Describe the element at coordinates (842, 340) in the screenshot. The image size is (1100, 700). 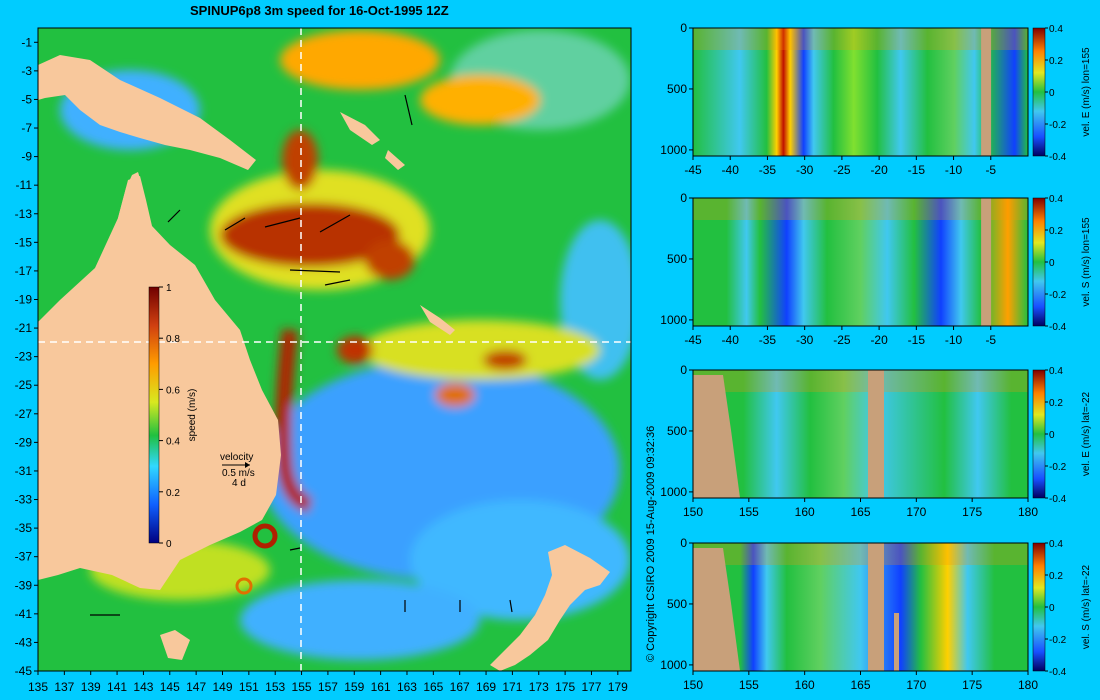
I see `section-x-tick-label: -25` at that location.